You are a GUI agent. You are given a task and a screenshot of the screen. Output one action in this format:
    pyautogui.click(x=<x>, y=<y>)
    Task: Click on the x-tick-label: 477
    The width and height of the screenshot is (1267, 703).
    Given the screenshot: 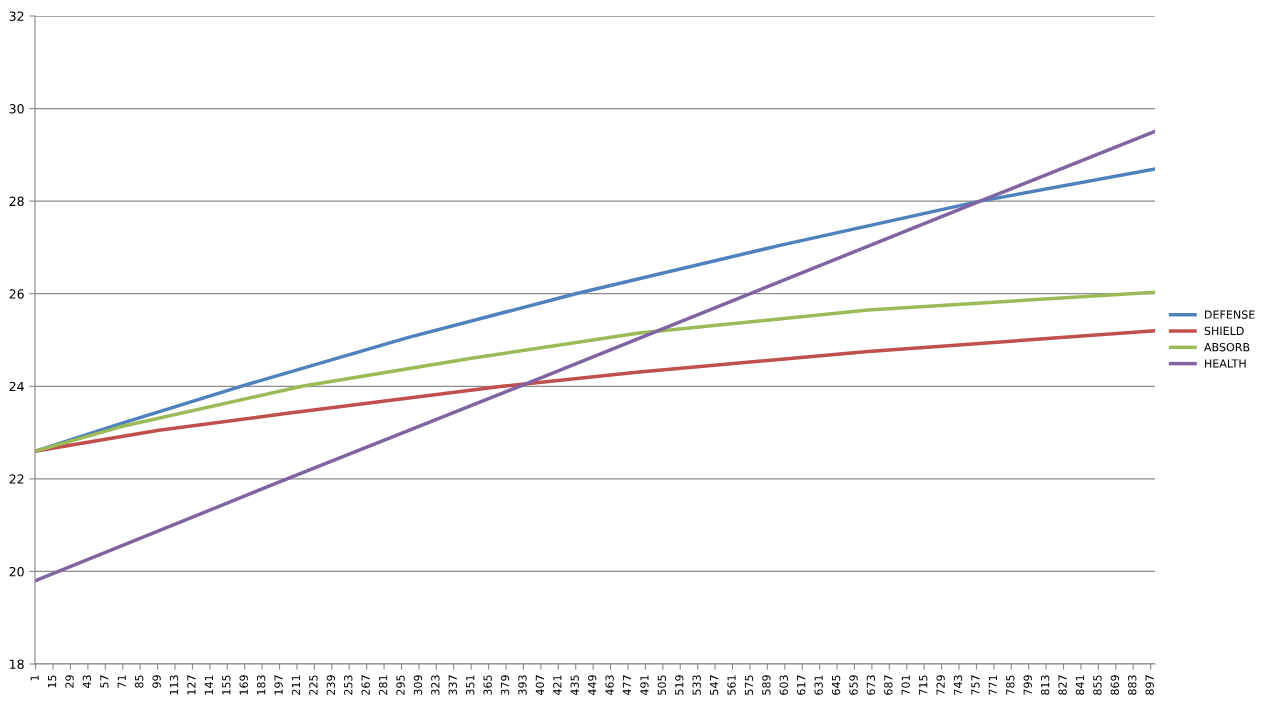 What is the action you would take?
    pyautogui.click(x=627, y=685)
    